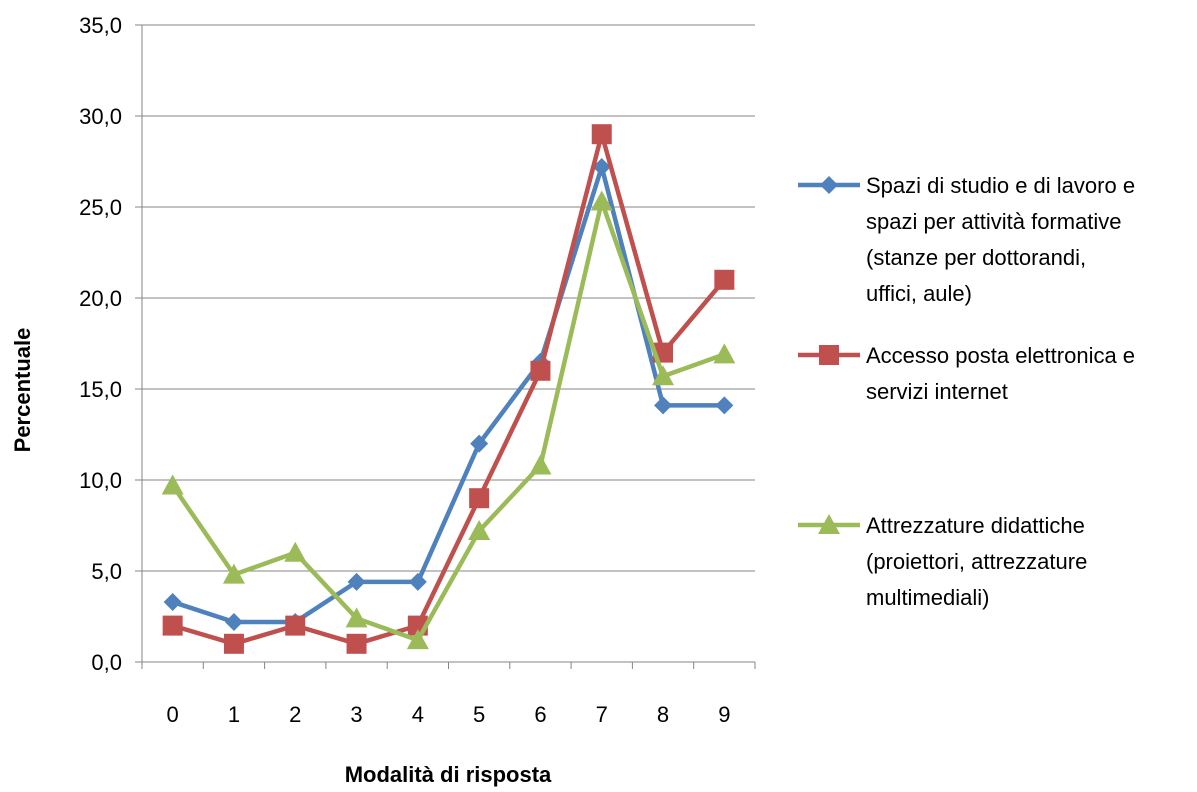 This screenshot has height=792, width=1197. I want to click on x-tick-label: 5, so click(479, 714).